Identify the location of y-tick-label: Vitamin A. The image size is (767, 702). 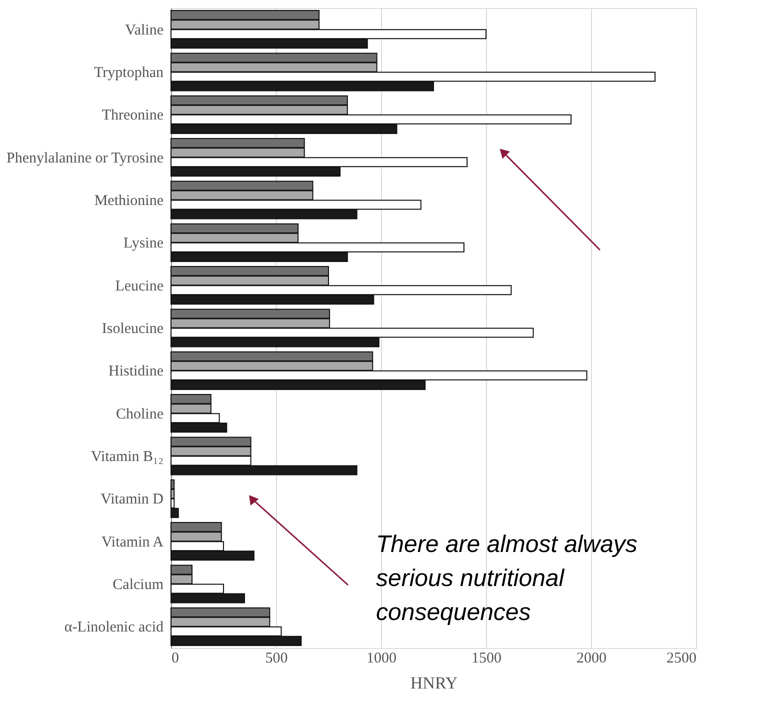
(132, 542).